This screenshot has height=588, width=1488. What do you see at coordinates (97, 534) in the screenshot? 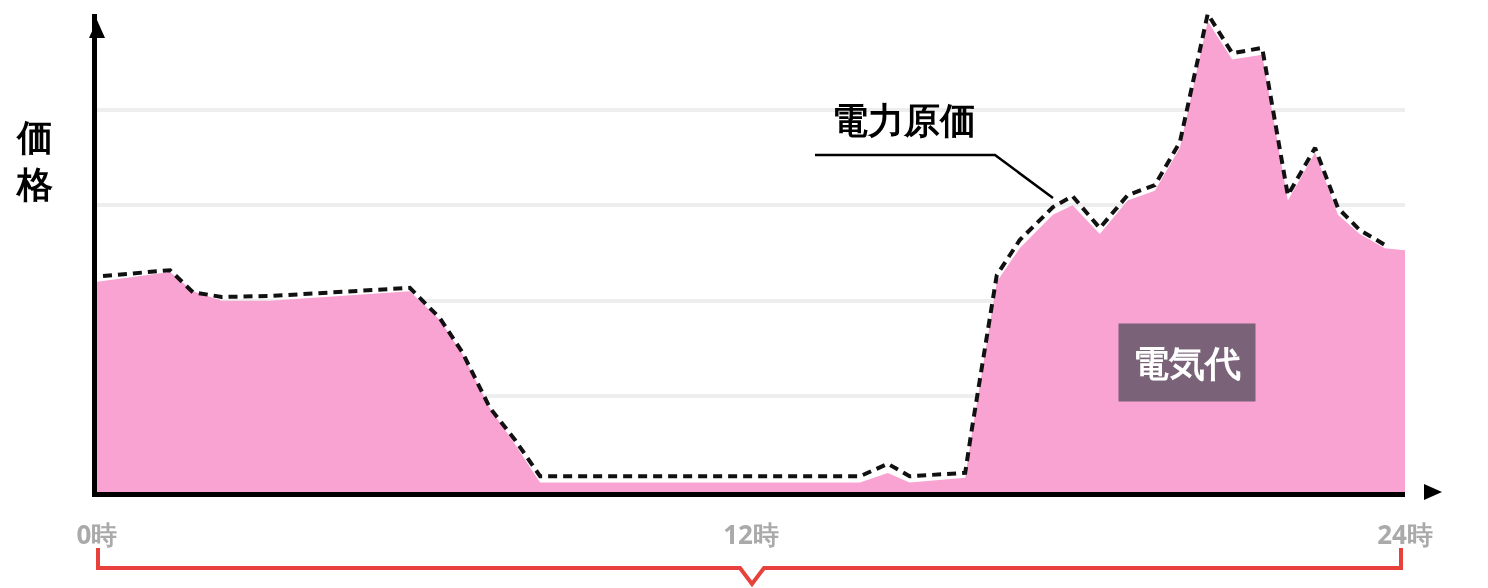
I see `x-tick-label: 0時` at bounding box center [97, 534].